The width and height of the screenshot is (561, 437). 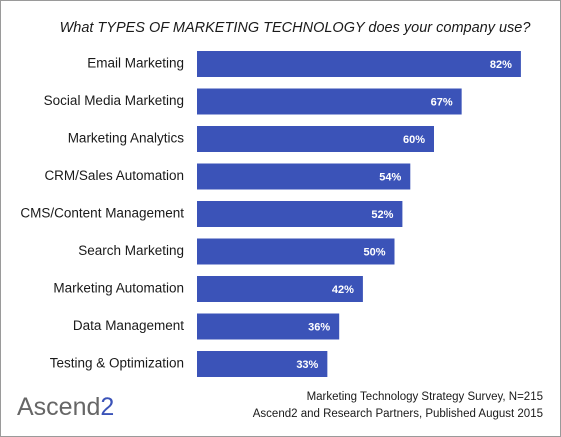 What do you see at coordinates (114, 175) in the screenshot?
I see `category-label: CRM/Sales Automation` at bounding box center [114, 175].